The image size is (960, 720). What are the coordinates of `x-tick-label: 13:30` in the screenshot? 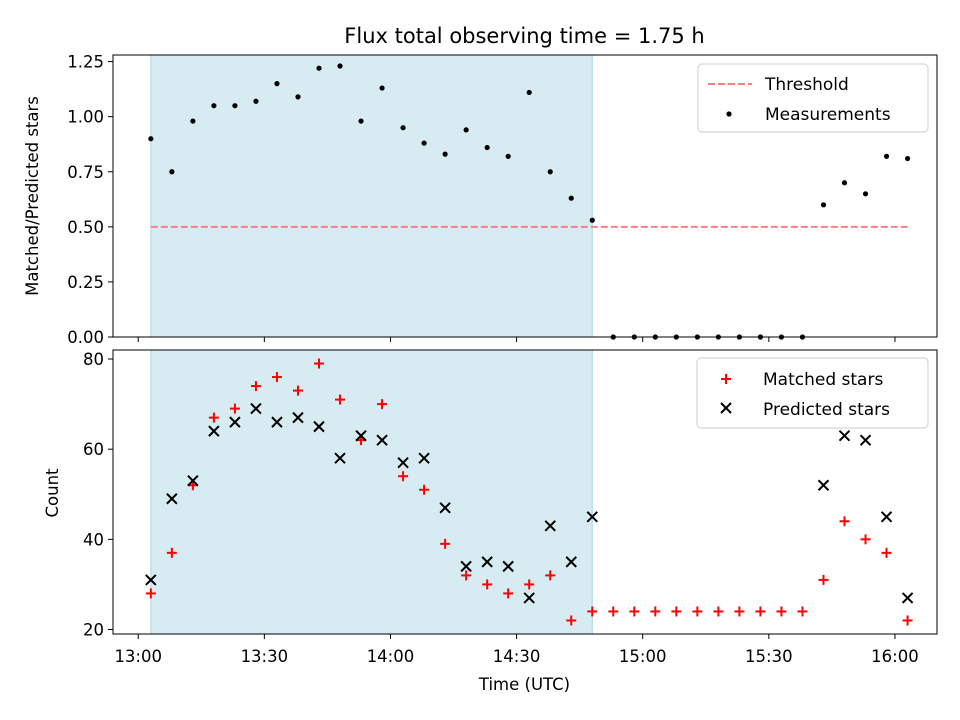 It's located at (265, 656).